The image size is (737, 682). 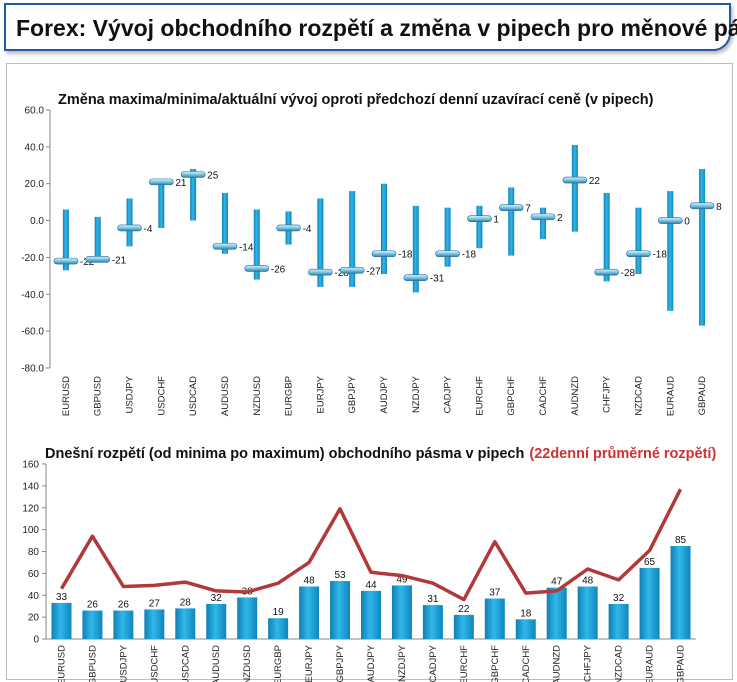 What do you see at coordinates (402, 579) in the screenshot?
I see `chart2-data-label: 49` at bounding box center [402, 579].